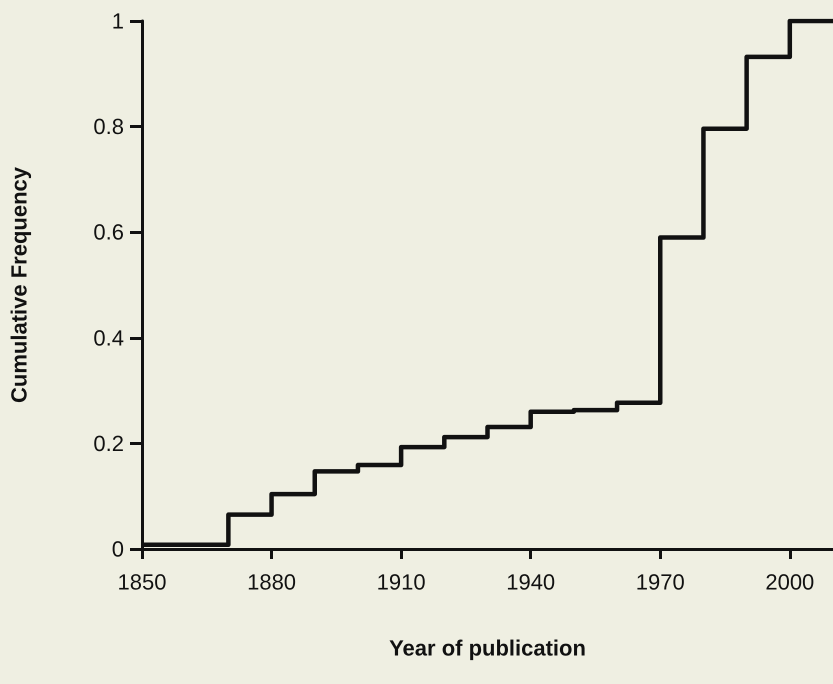 Image resolution: width=833 pixels, height=684 pixels. I want to click on x-tick-label: 1880, so click(271, 582).